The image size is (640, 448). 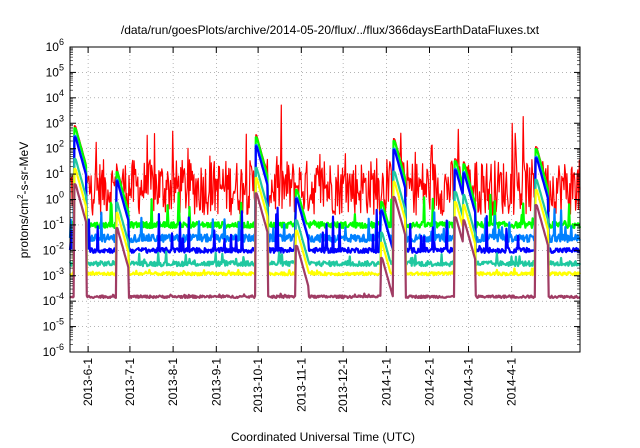 What do you see at coordinates (53, 248) in the screenshot?
I see `y-tick-label: 10⁻²` at bounding box center [53, 248].